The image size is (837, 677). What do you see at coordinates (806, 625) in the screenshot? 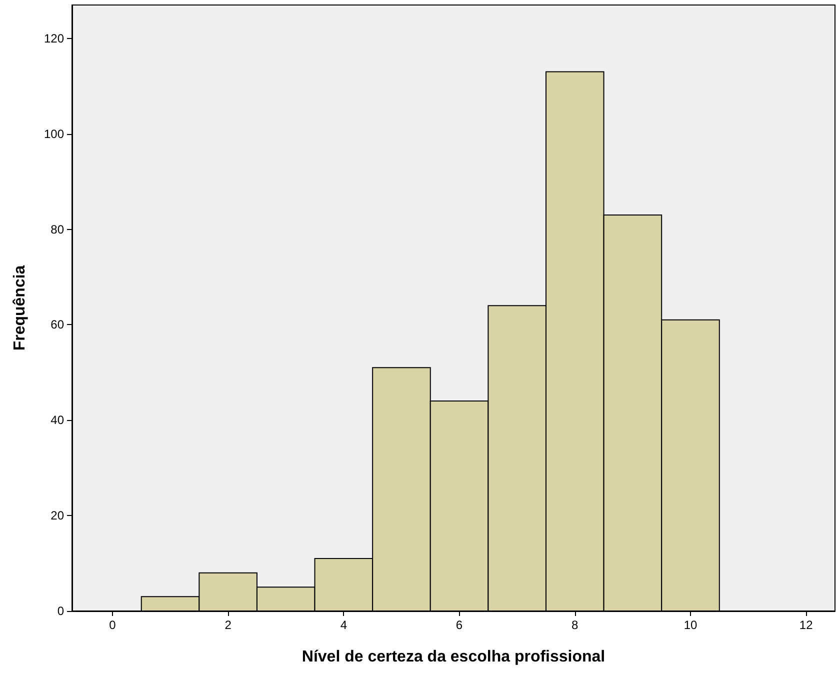
I see `x-tick-label: 12` at bounding box center [806, 625].